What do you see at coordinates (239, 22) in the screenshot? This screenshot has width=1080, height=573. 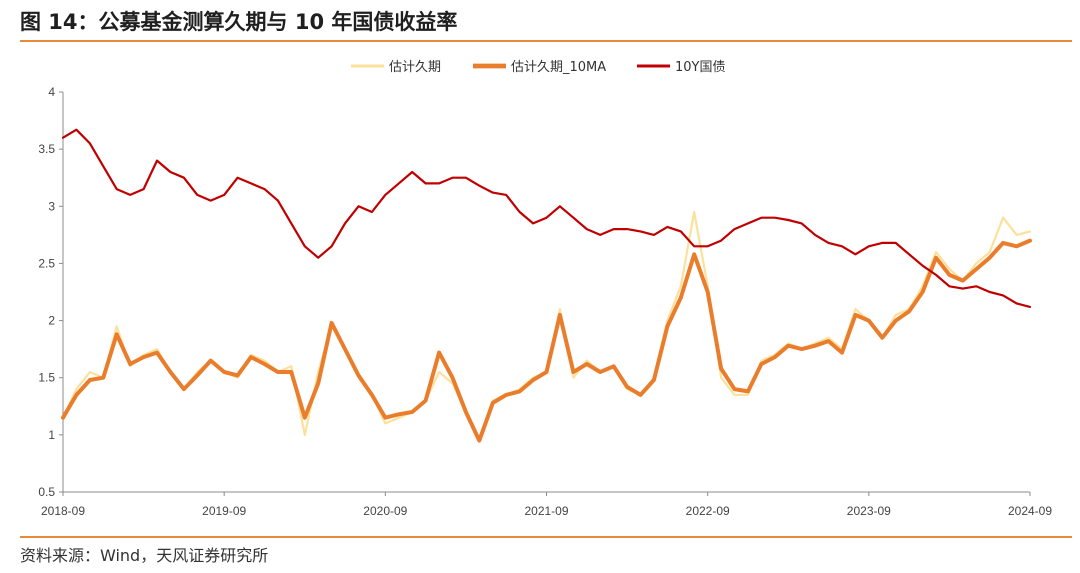 I see `figure-title: 图 14：公募基金测算久期与 10 年国债收益率` at bounding box center [239, 22].